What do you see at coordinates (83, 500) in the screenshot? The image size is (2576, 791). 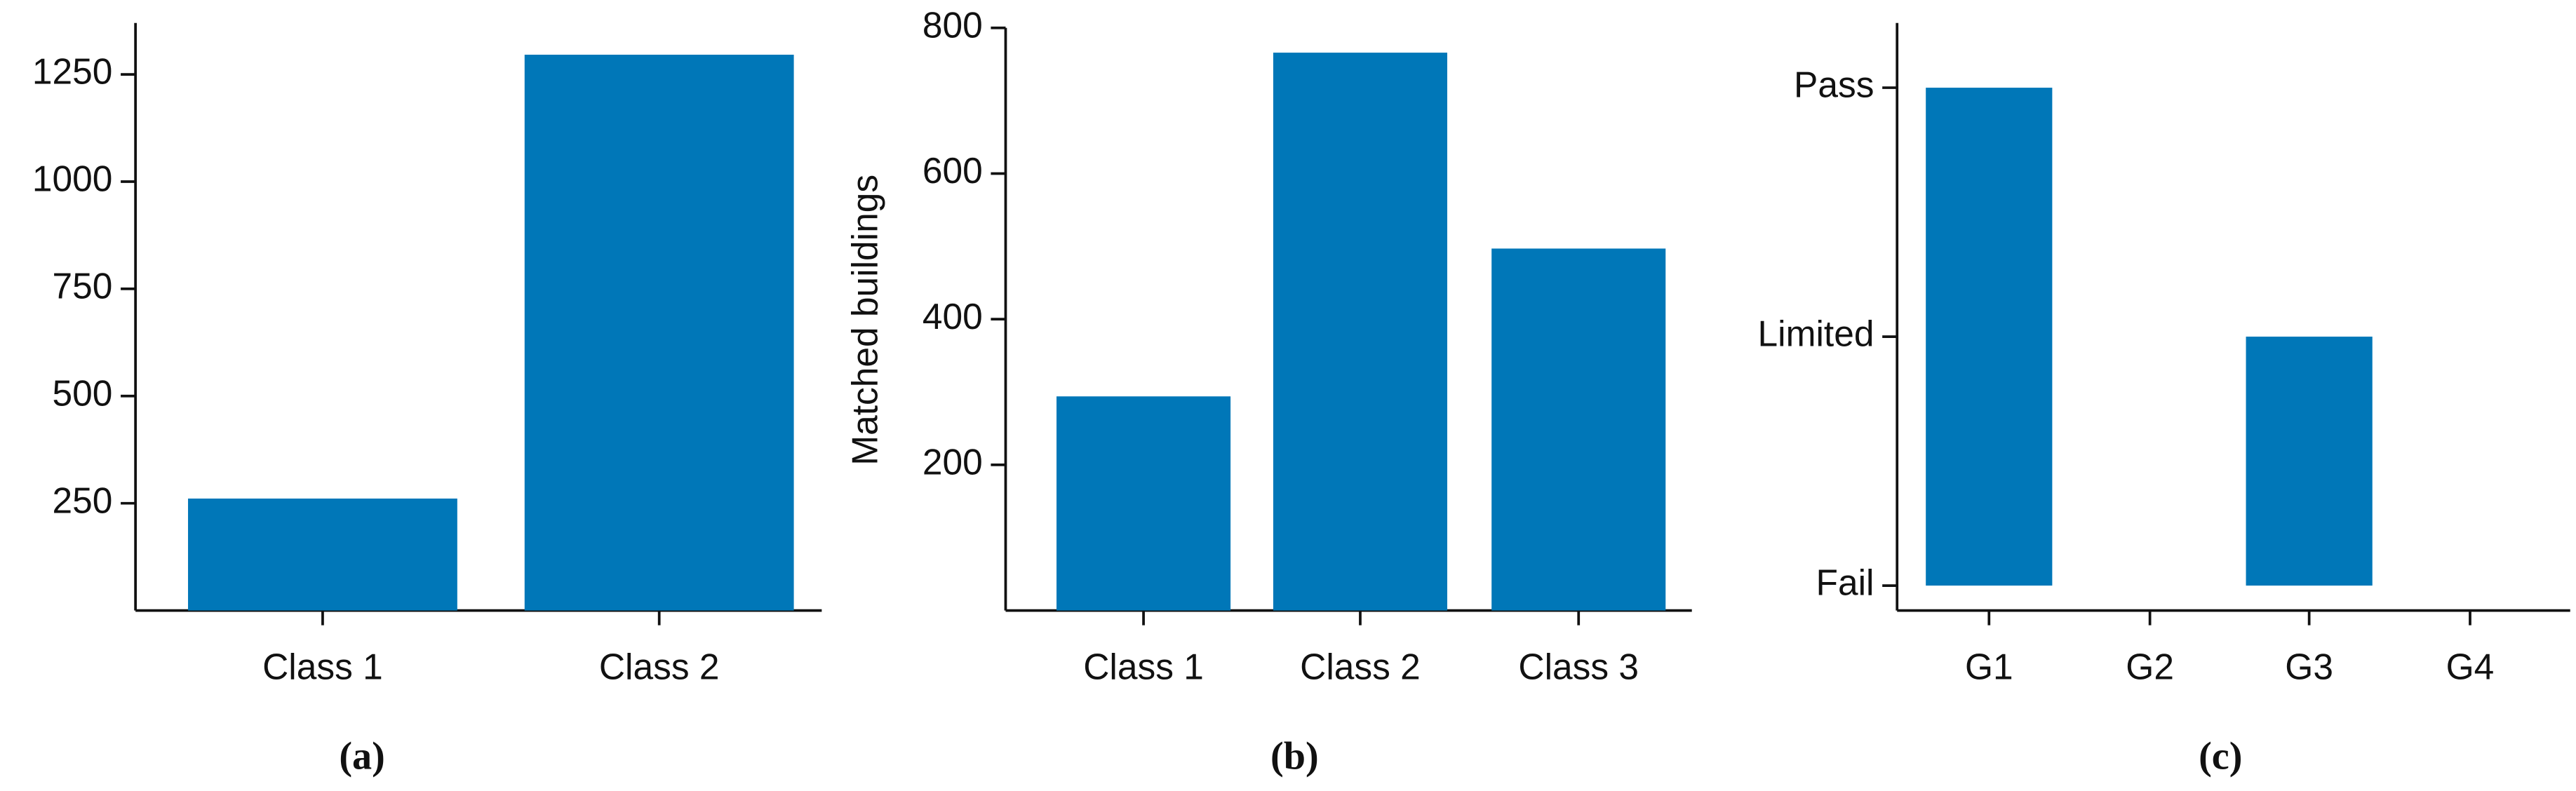 I see `y-tick-label: 250` at bounding box center [83, 500].